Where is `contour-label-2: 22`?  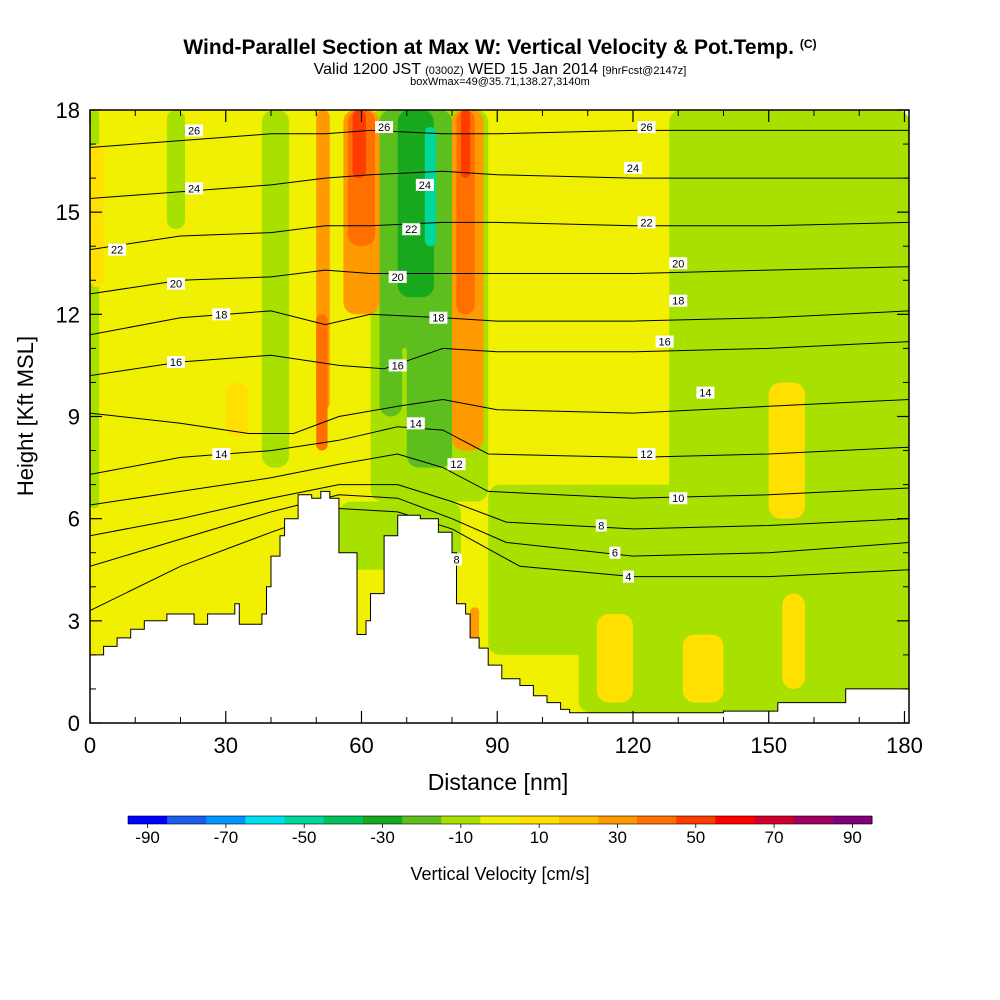 contour-label-2: 22 is located at coordinates (117, 251).